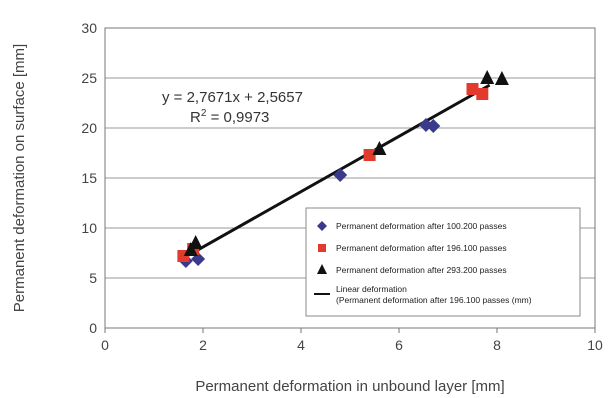 The width and height of the screenshot is (616, 398). What do you see at coordinates (237, 117) in the screenshot?
I see `r-squared-value: = 0,9973` at bounding box center [237, 117].